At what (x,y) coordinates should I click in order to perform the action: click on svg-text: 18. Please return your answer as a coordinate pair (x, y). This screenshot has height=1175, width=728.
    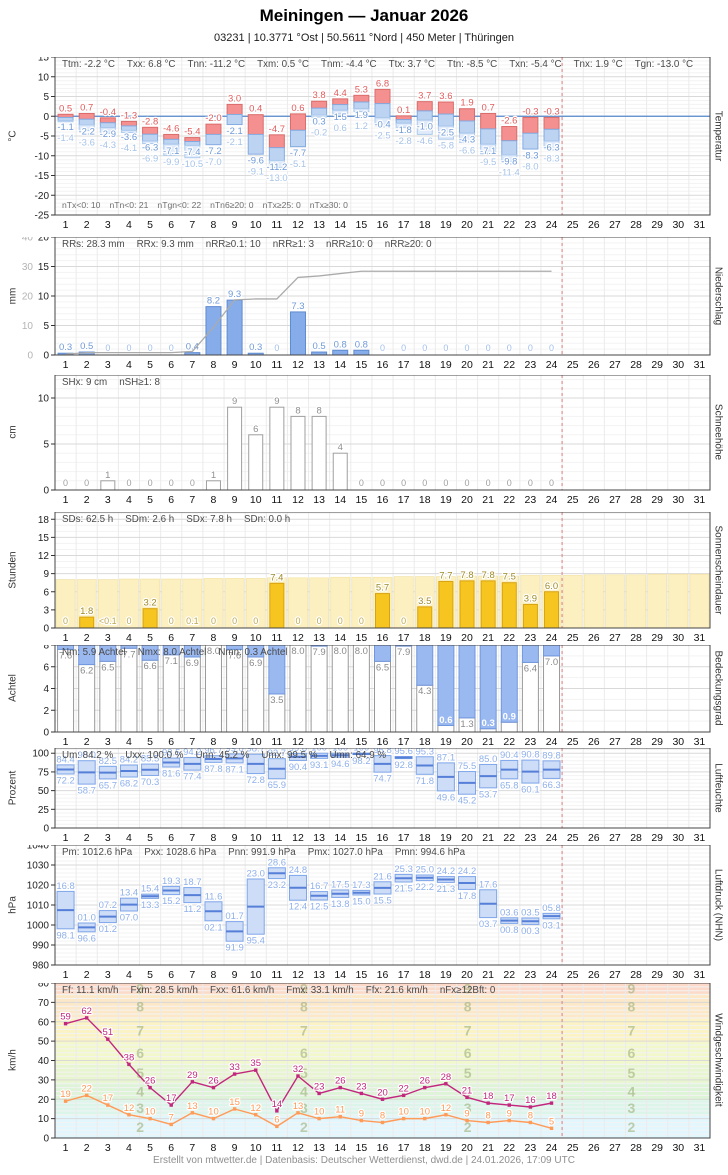
    Looking at the image, I should click on (425, 838).